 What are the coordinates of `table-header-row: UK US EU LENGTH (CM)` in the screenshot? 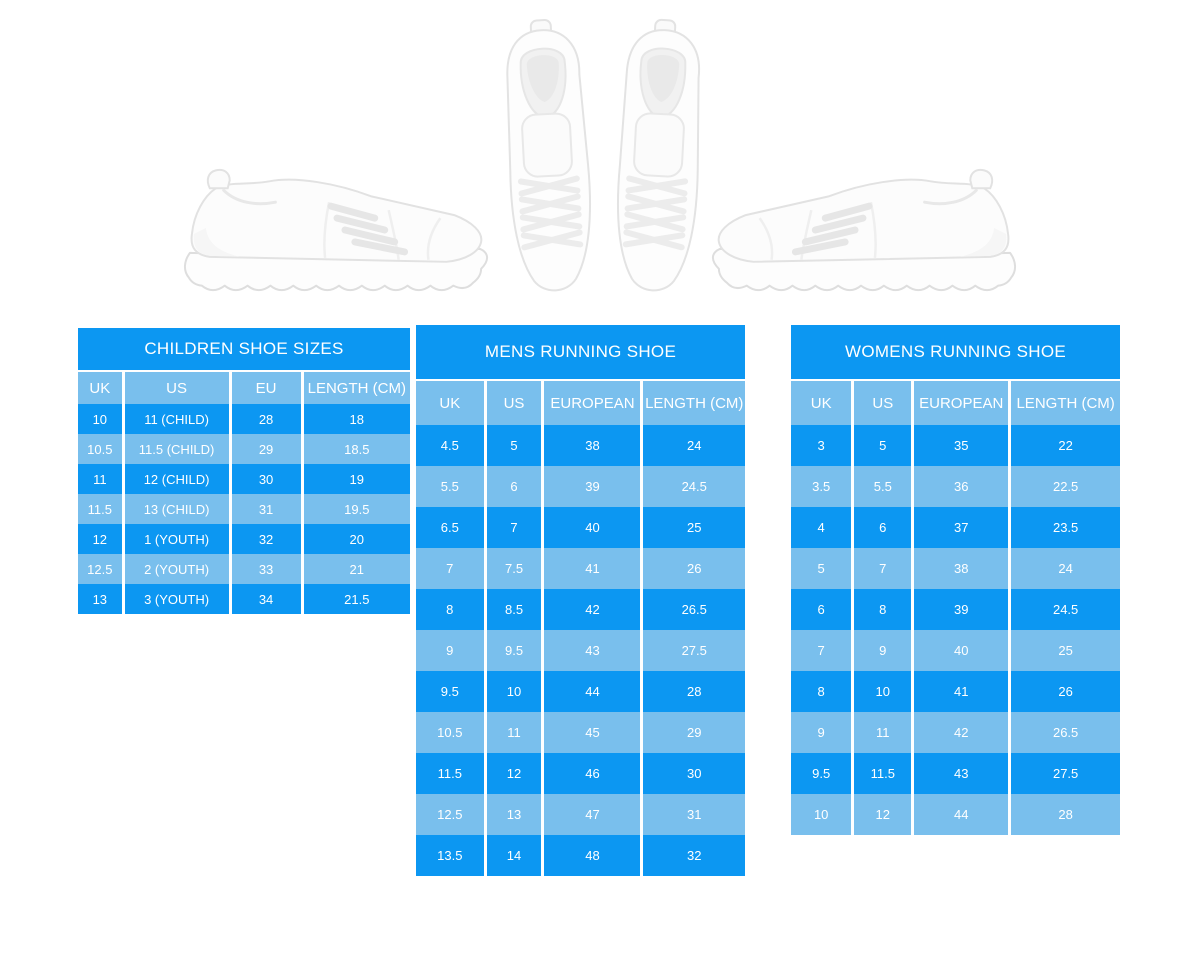 It's located at (244, 388).